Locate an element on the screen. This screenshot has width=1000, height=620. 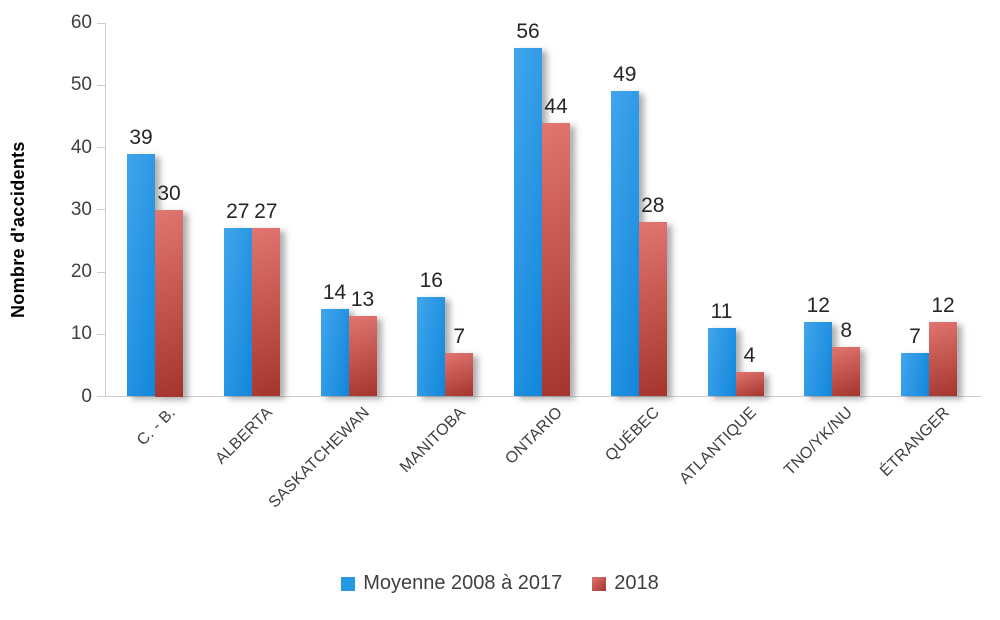
y-axis-line is located at coordinates (105, 210).